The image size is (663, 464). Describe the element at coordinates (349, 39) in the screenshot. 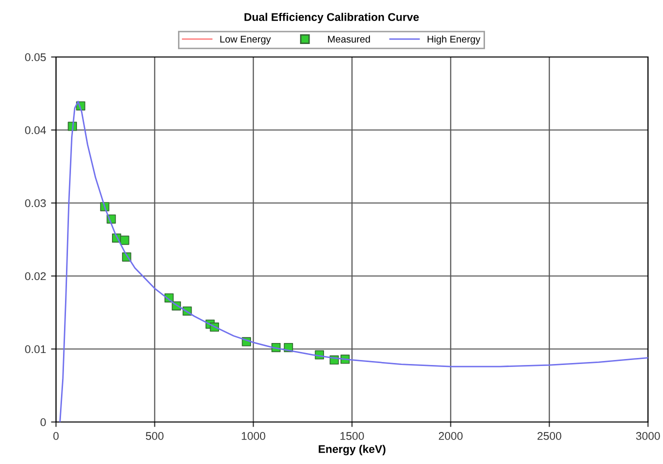

I see `legend-label: Measured` at that location.